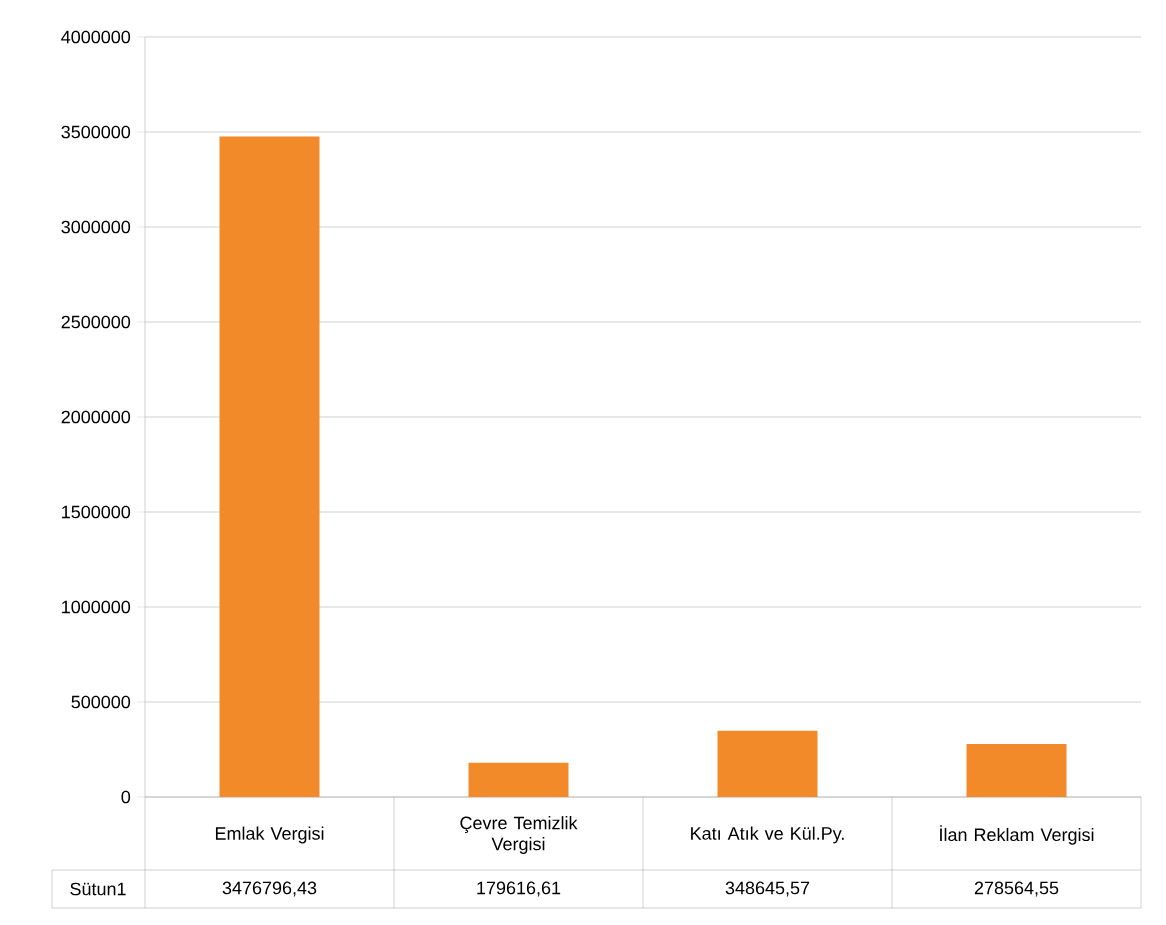 This screenshot has width=1166, height=925. Describe the element at coordinates (1016, 889) in the screenshot. I see `data-label: 278564,55` at that location.